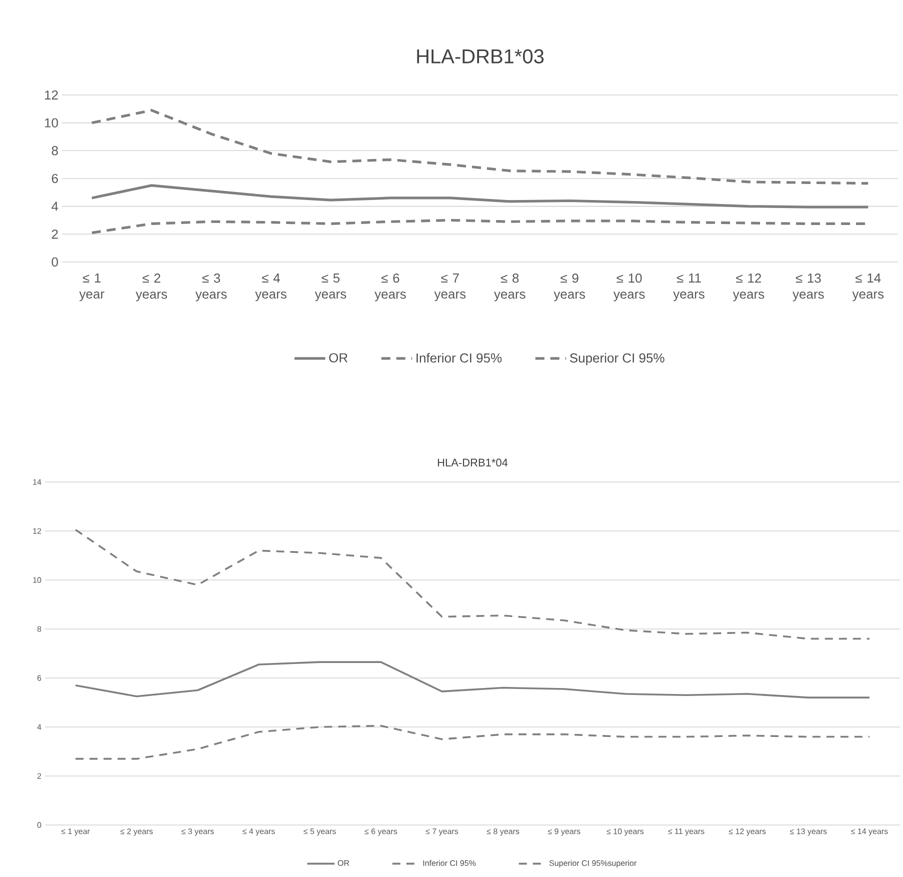  Describe the element at coordinates (617, 359) in the screenshot. I see `legend-label: Superior CI 95%` at that location.